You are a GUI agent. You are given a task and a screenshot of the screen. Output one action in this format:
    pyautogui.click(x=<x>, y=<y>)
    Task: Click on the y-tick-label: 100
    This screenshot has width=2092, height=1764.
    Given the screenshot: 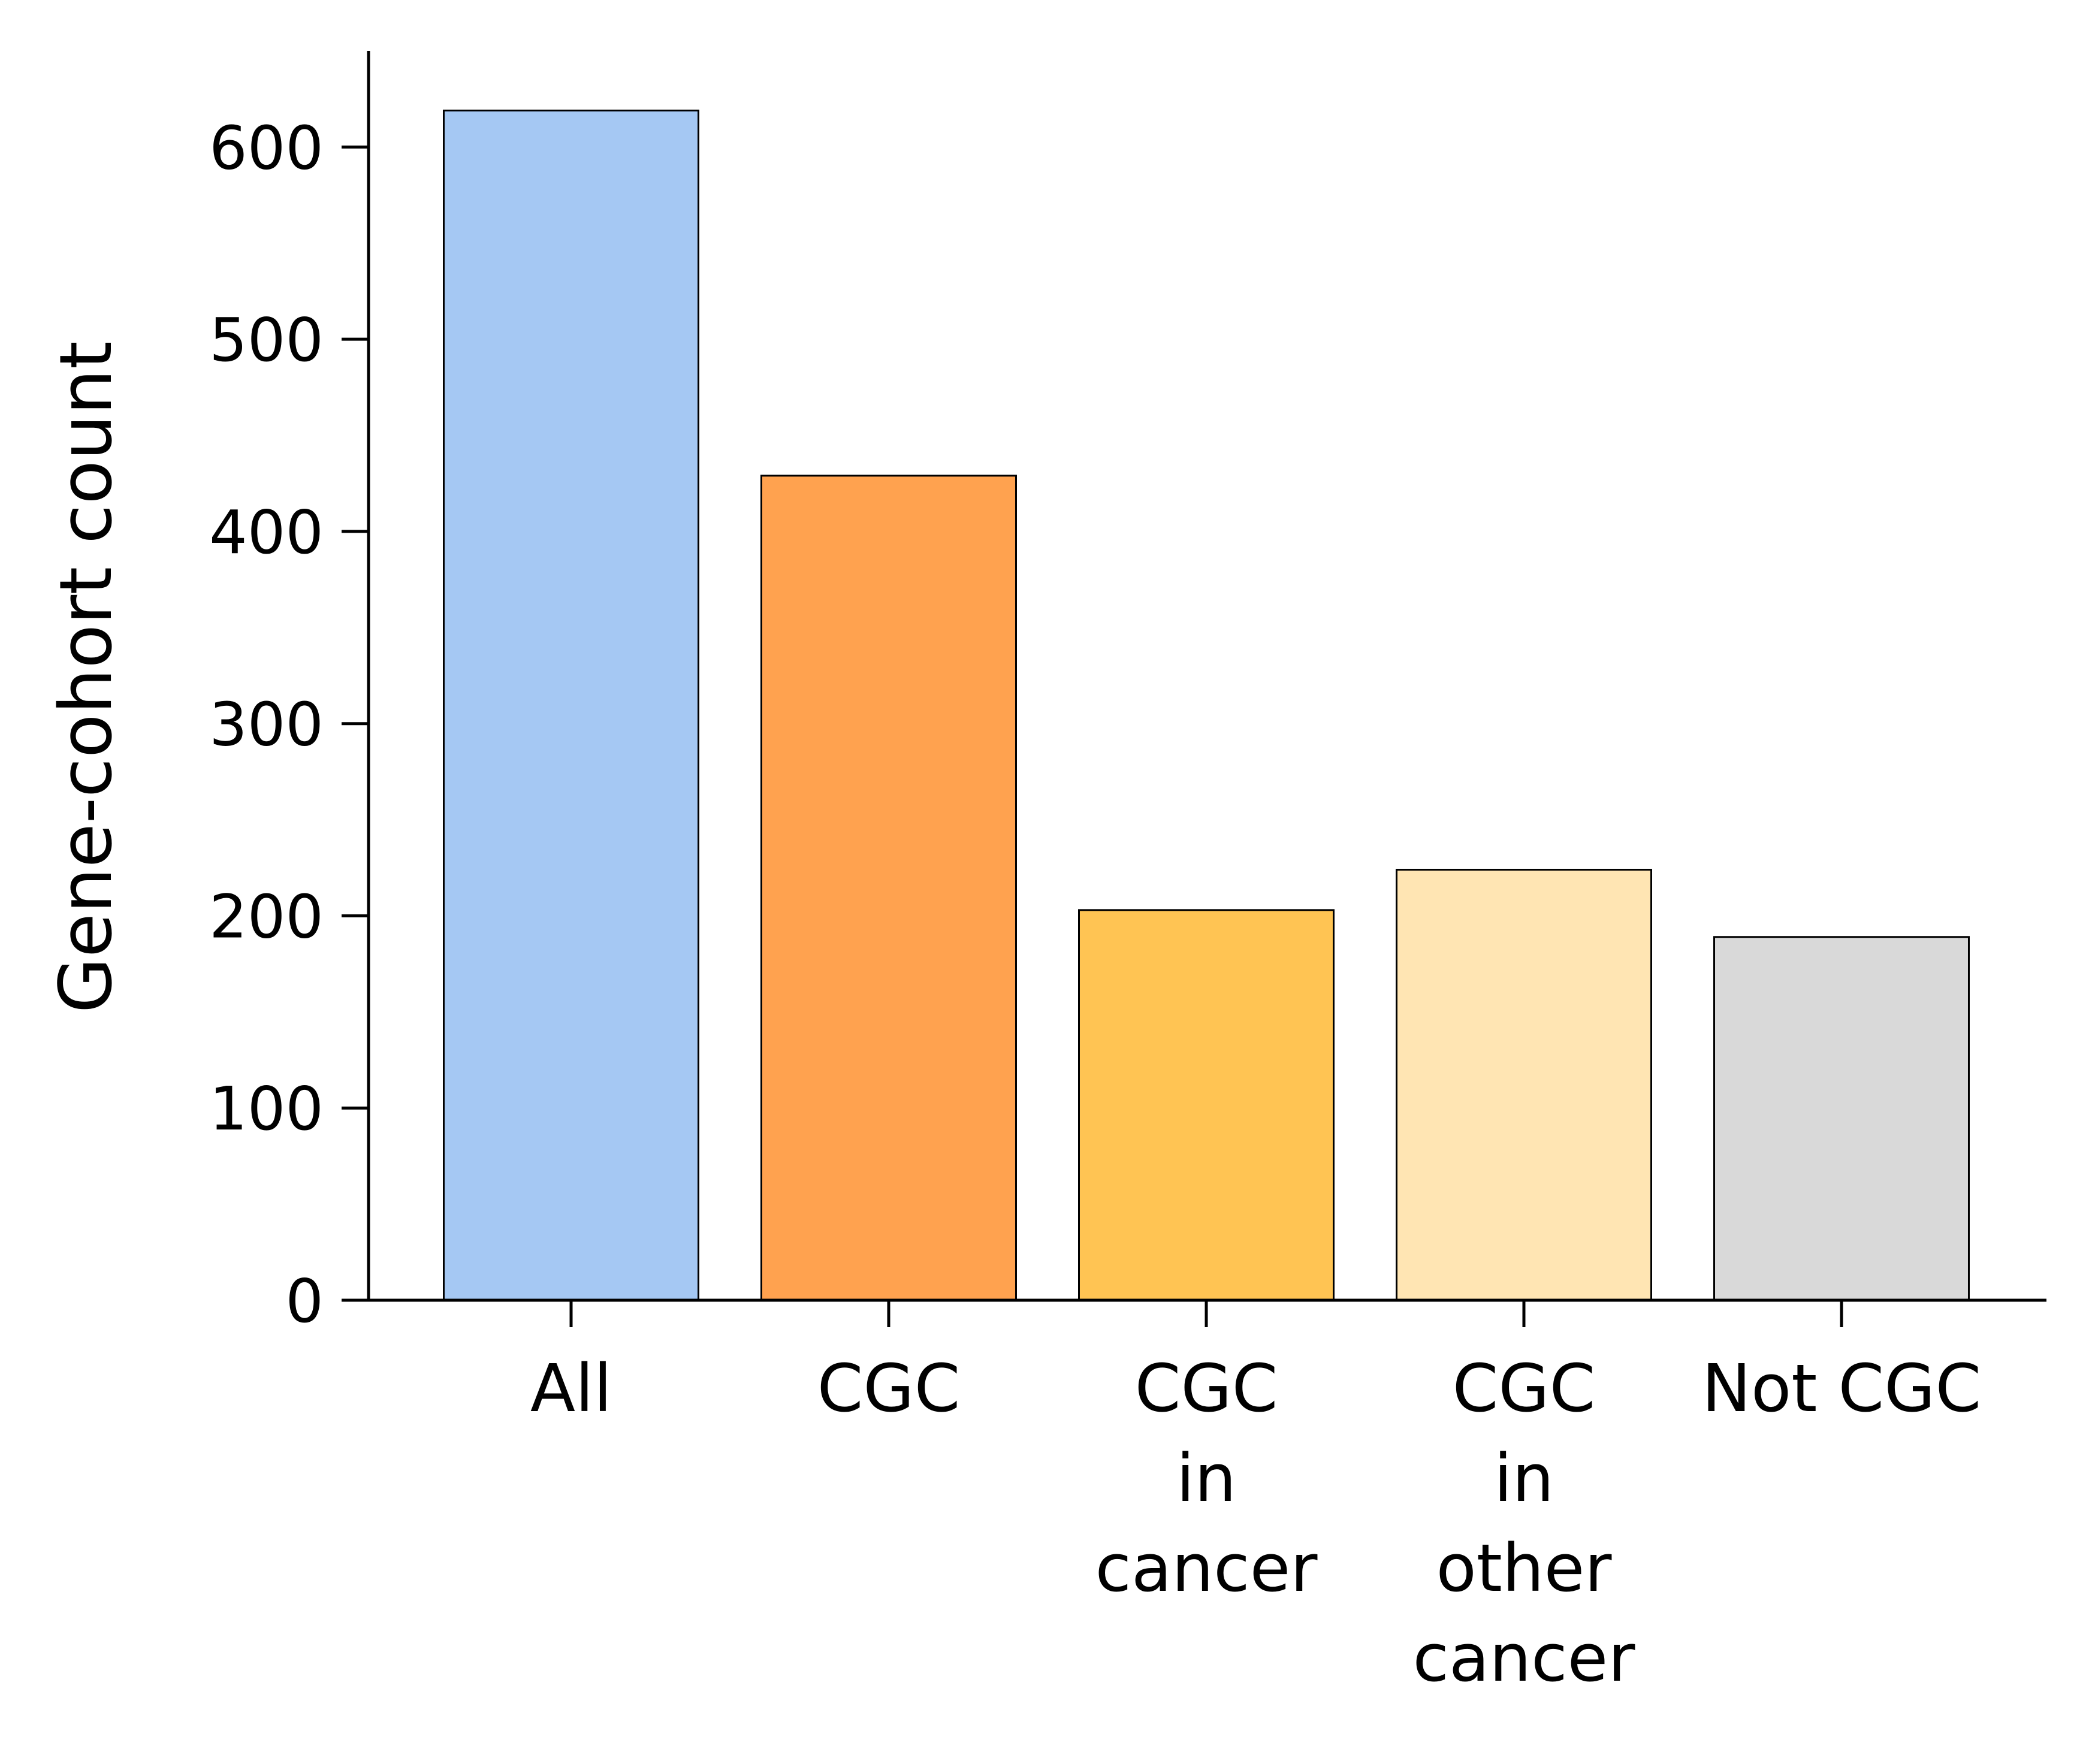 What is the action you would take?
    pyautogui.click(x=266, y=1109)
    